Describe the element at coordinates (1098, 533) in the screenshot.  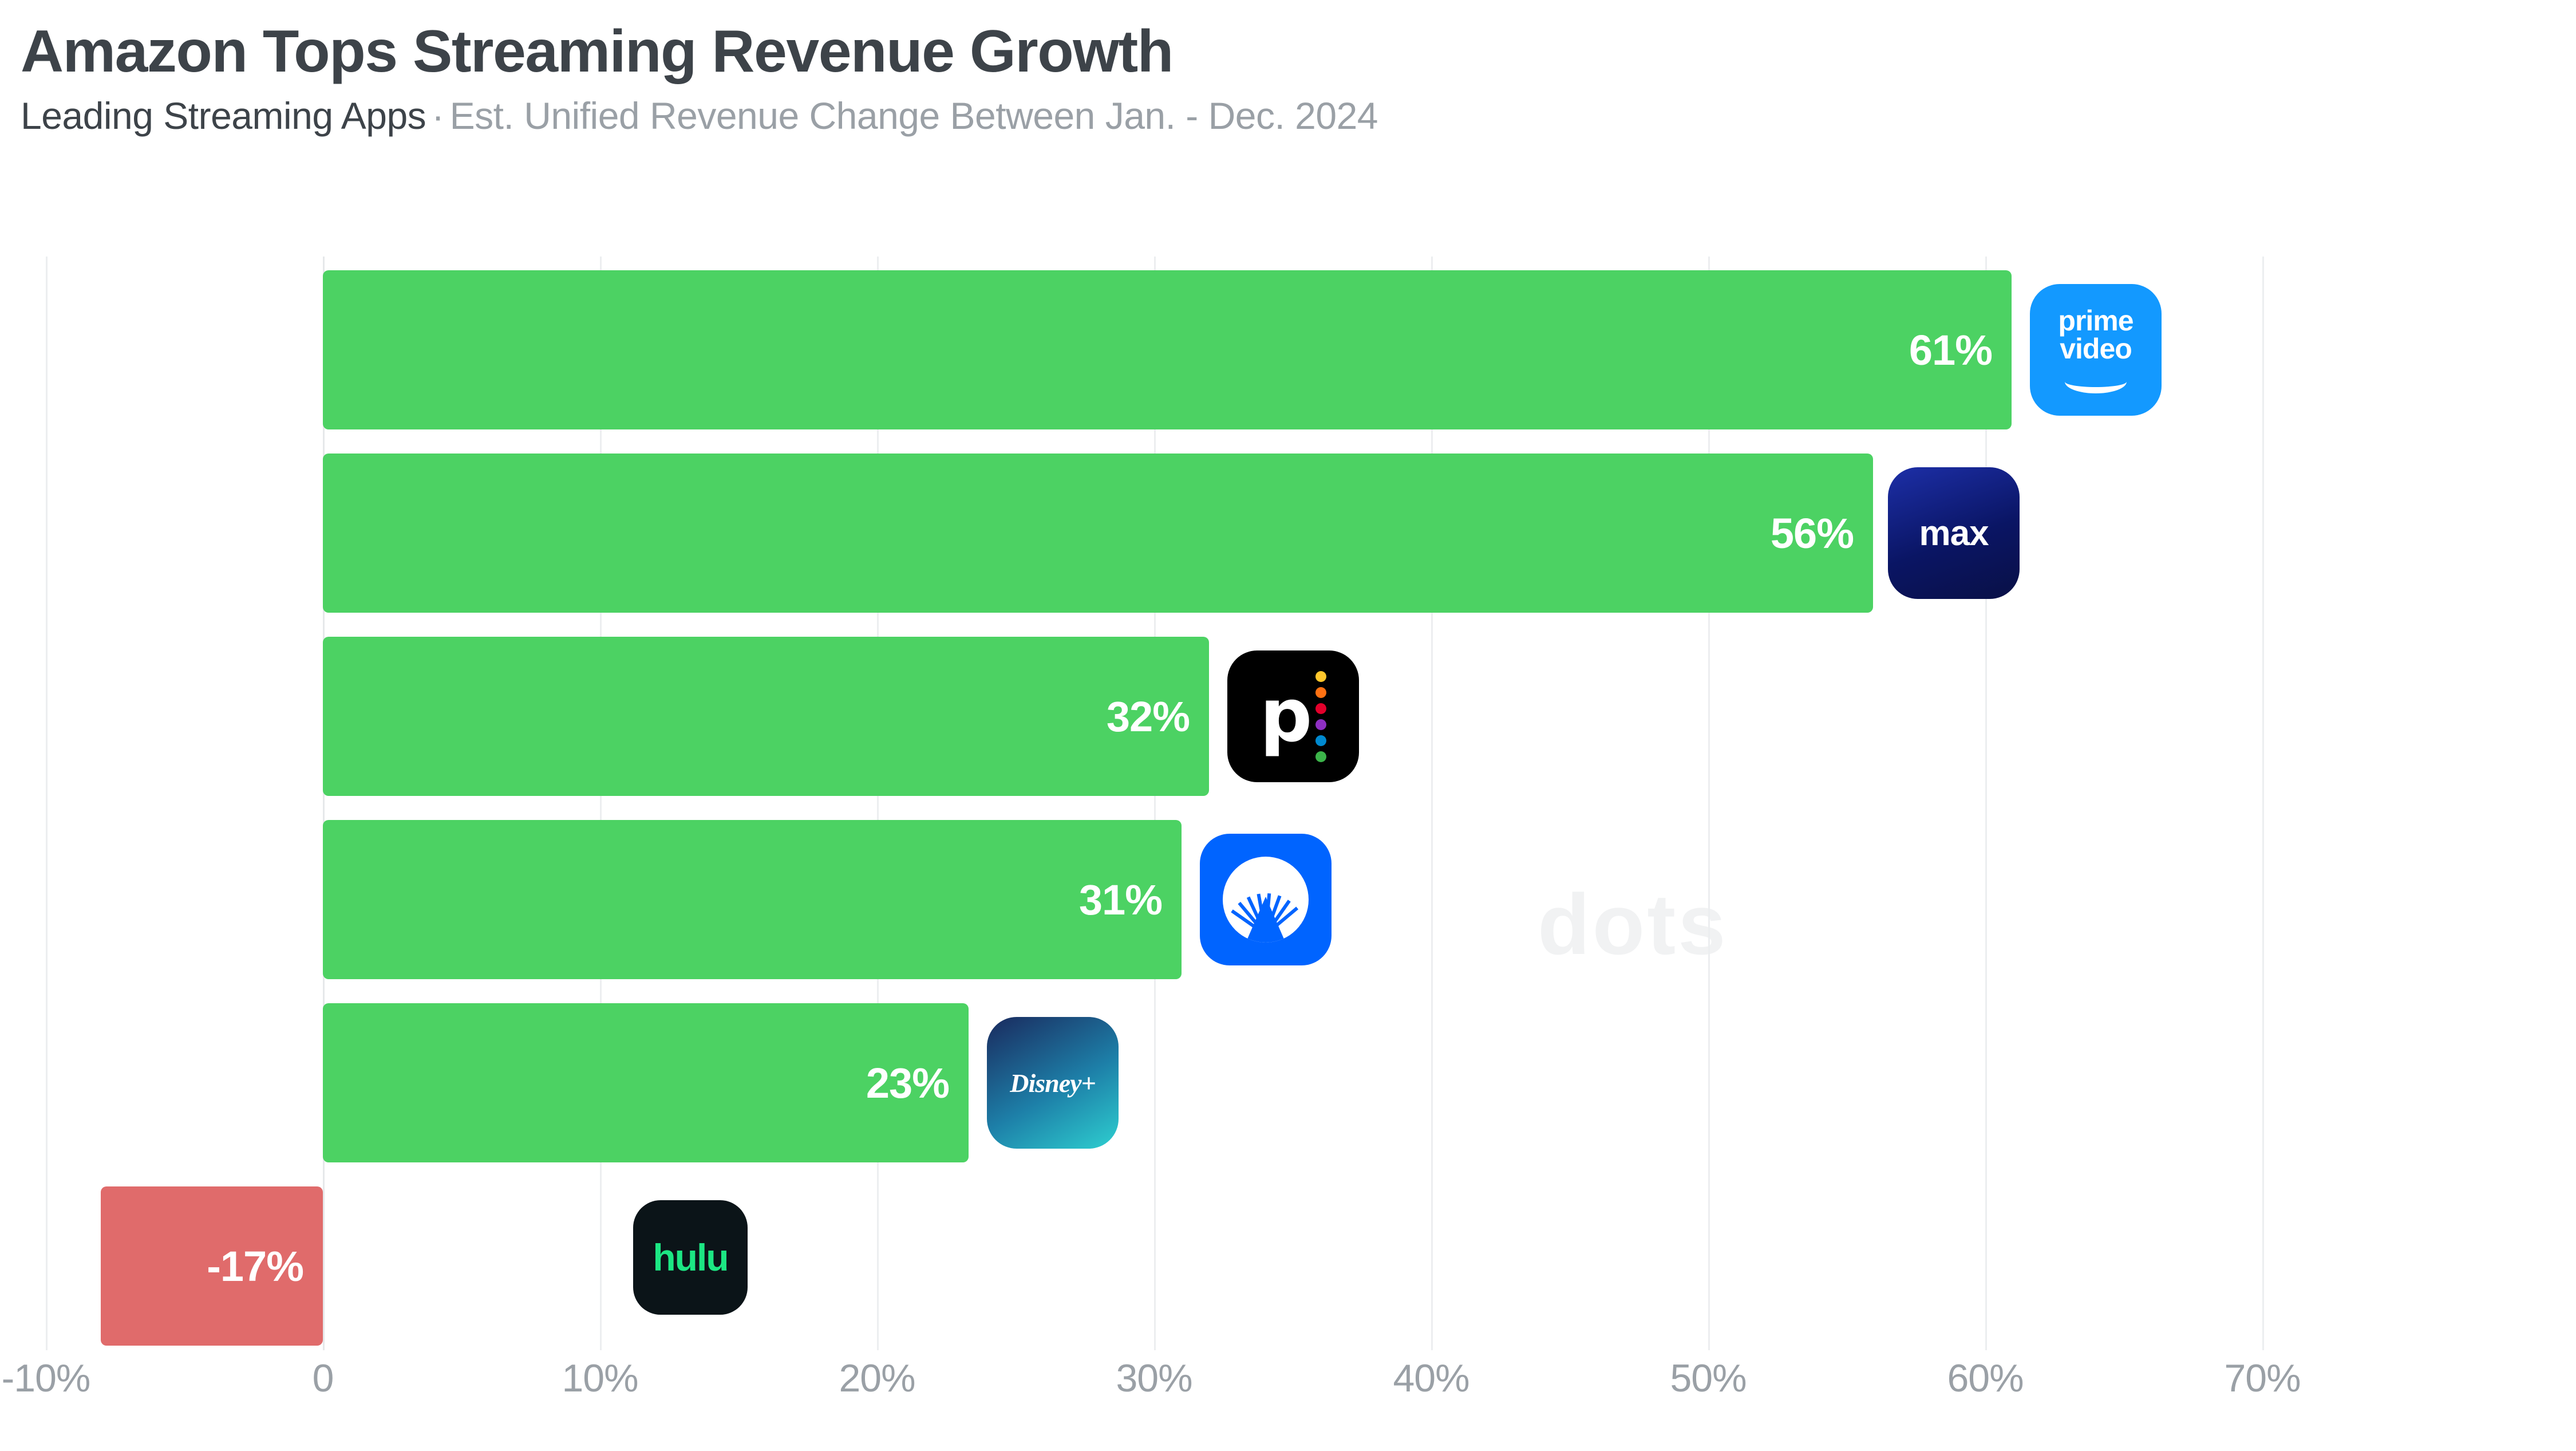
I see `bar-max: 56%` at that location.